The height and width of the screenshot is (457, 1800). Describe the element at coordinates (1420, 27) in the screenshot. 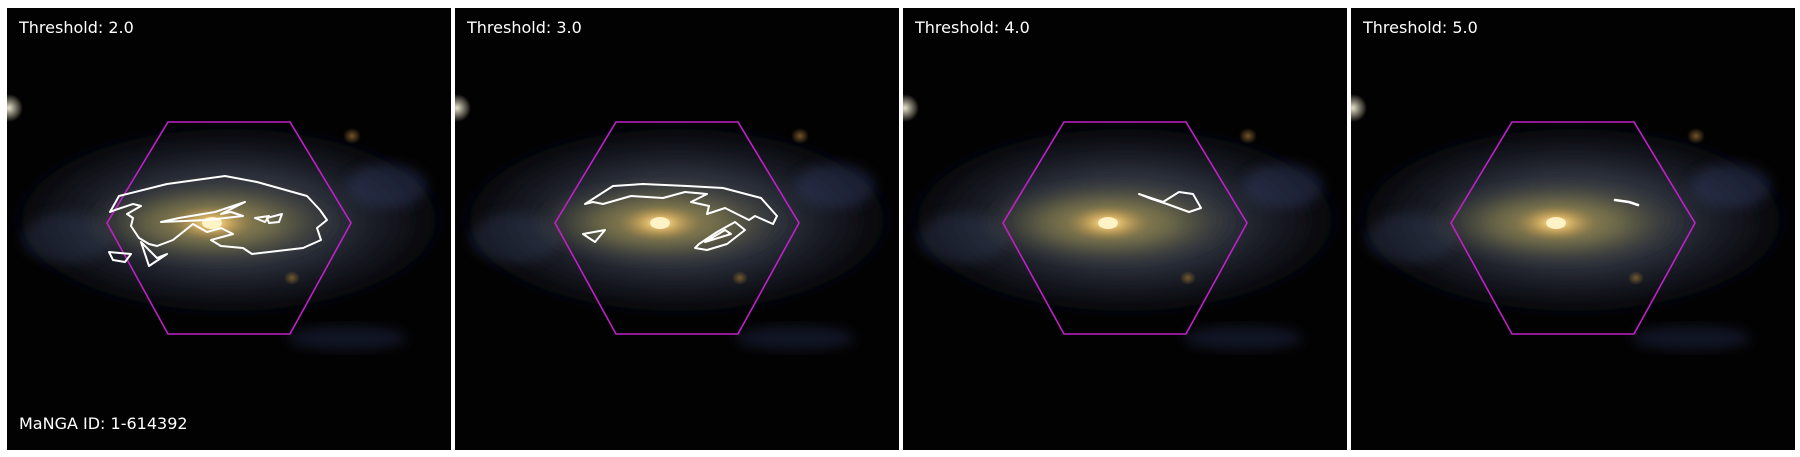

I see `threshold-label: Threshold: 5.0` at that location.